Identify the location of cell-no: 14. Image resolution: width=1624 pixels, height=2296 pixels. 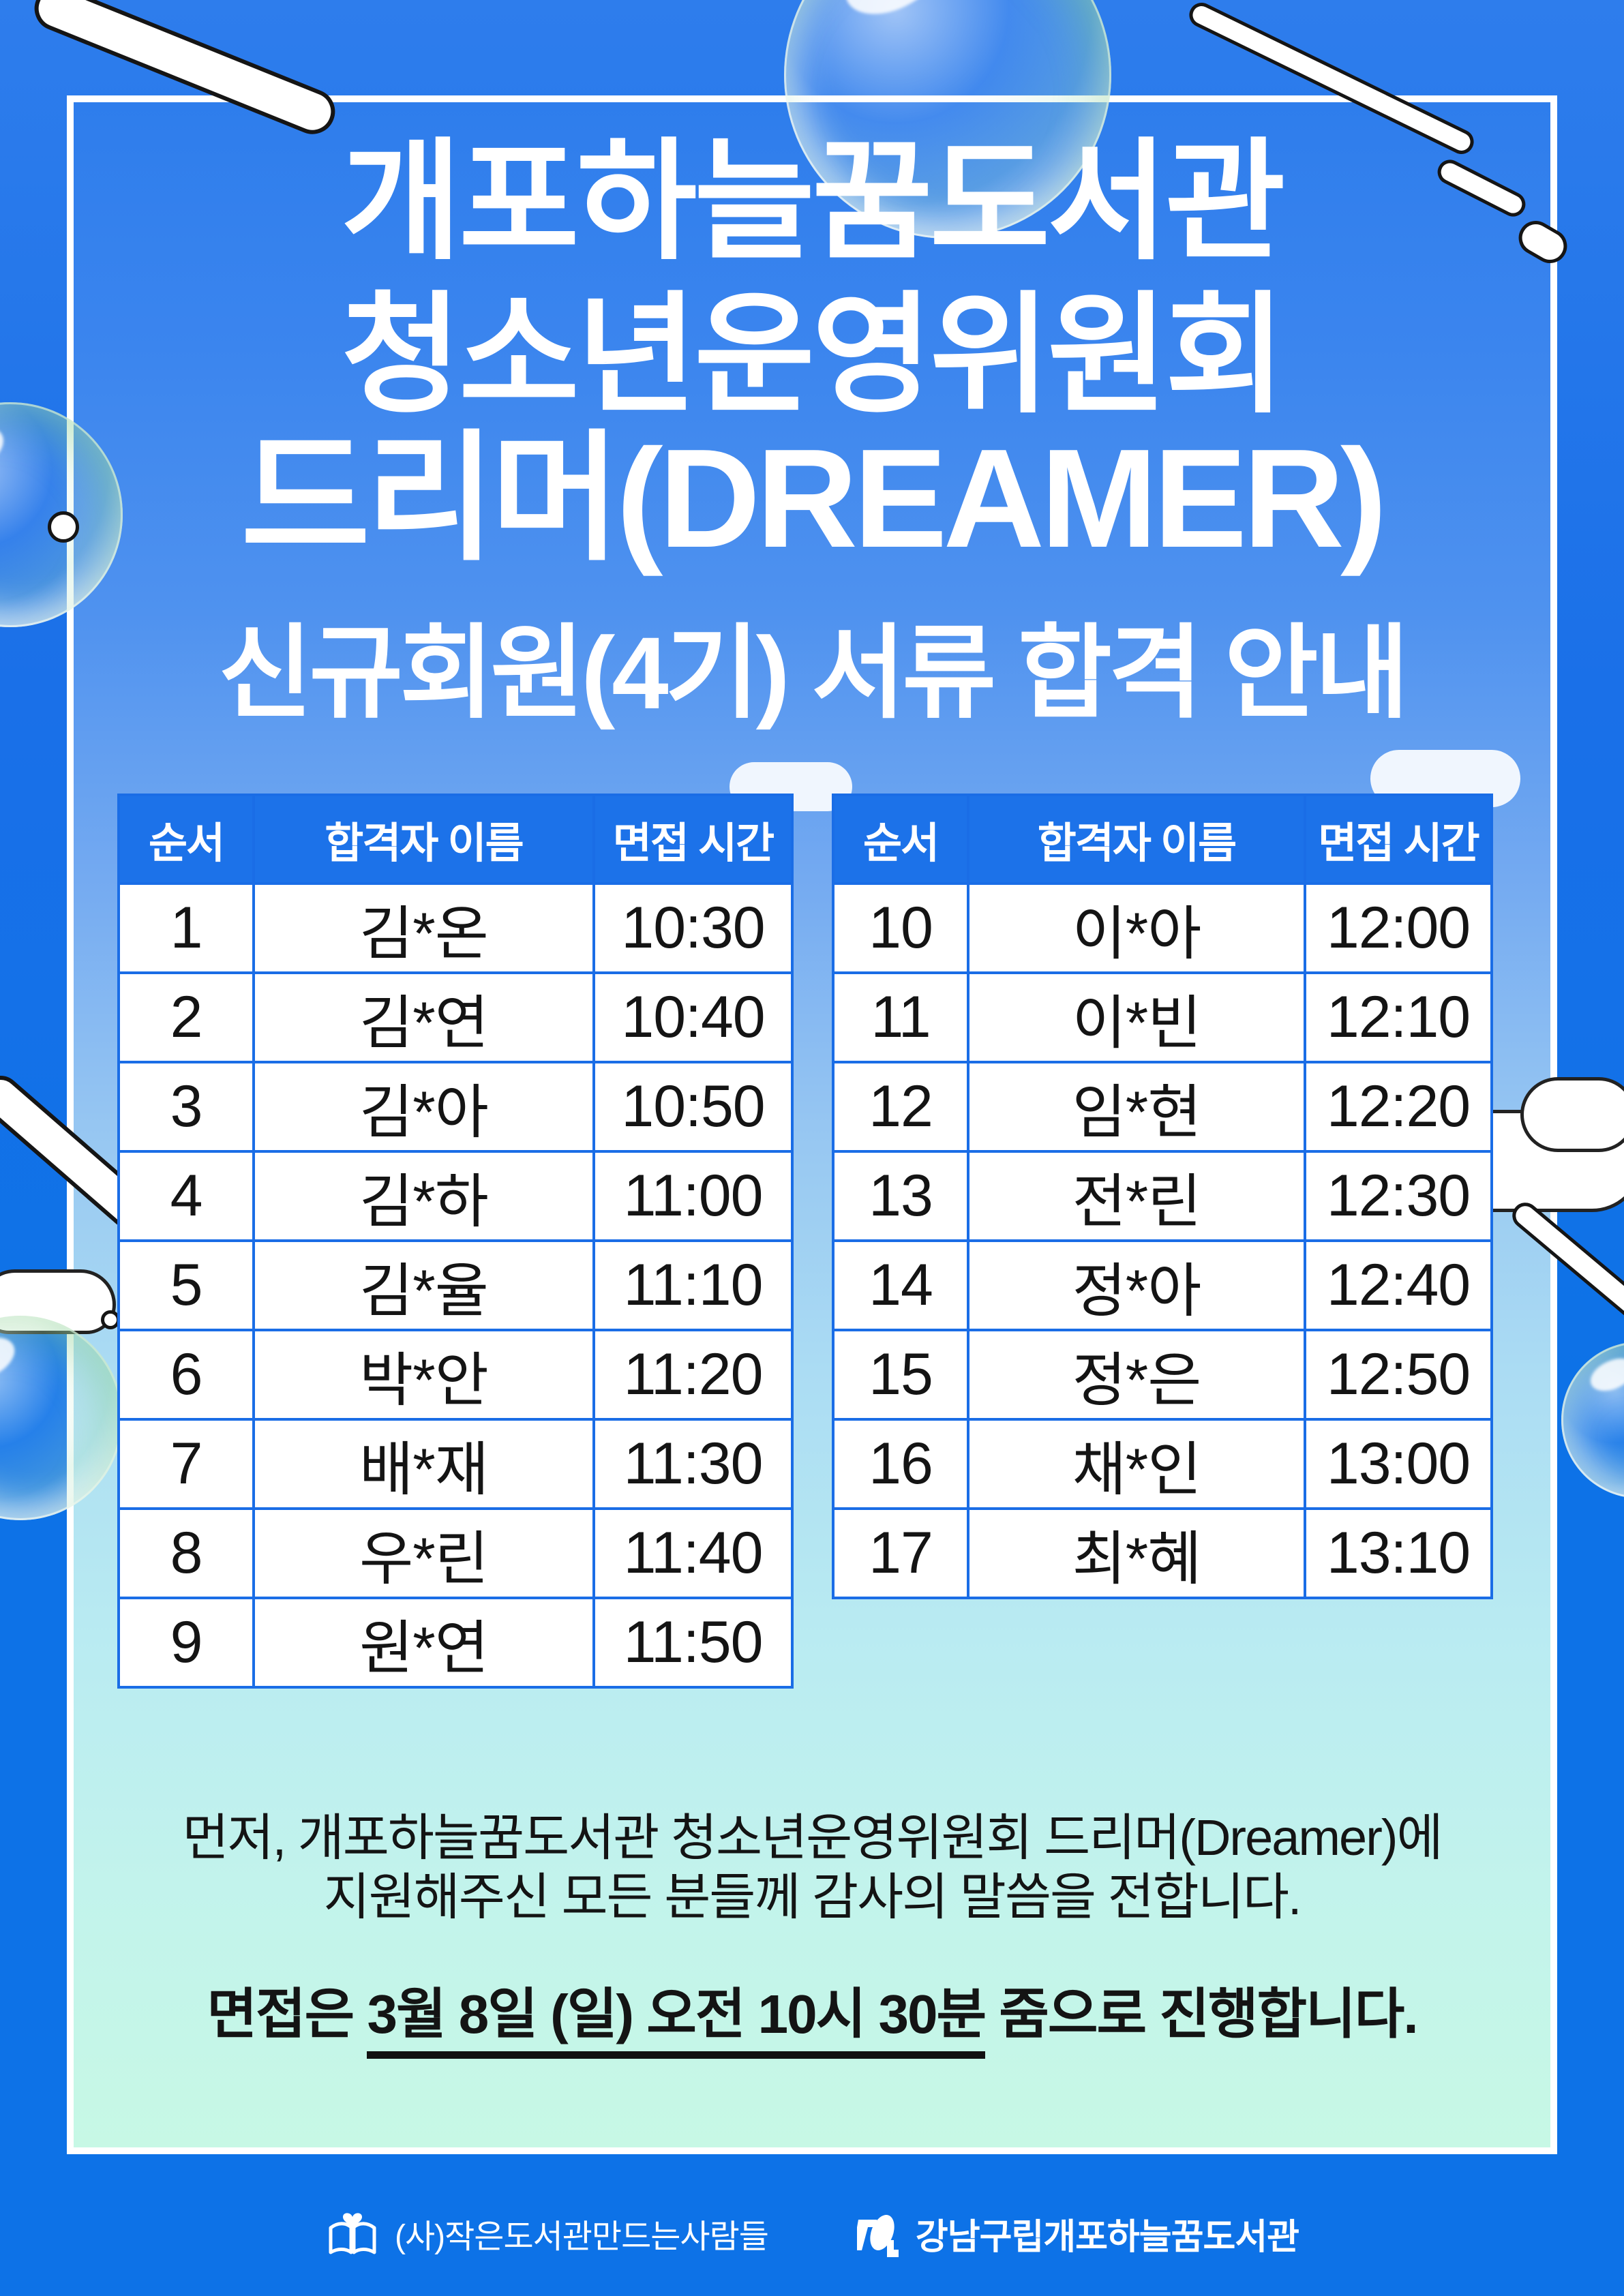
(900, 1285).